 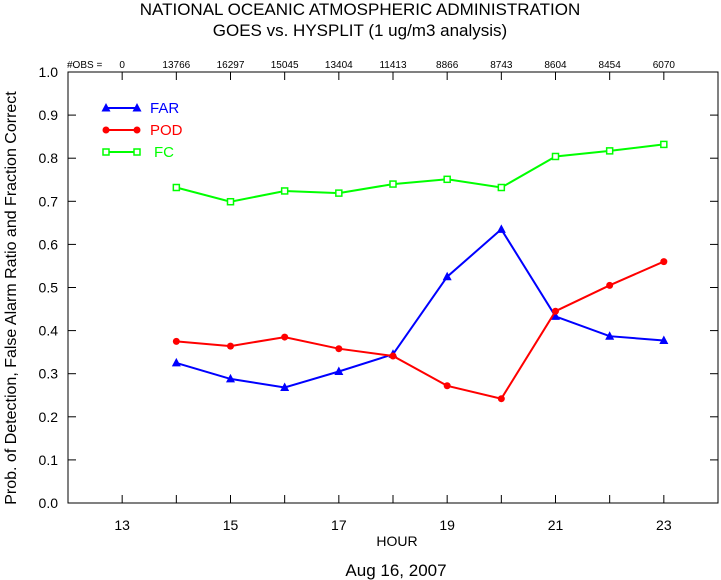 What do you see at coordinates (664, 65) in the screenshot?
I see `obs-count: 6070` at bounding box center [664, 65].